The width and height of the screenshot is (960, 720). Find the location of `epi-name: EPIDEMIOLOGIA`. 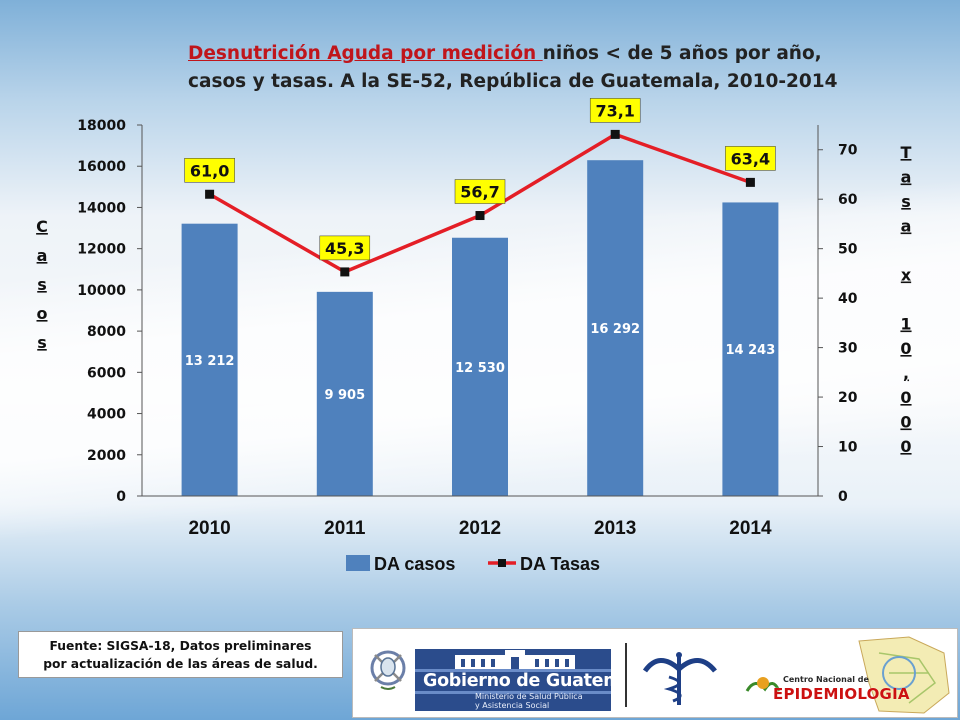

epi-name: EPIDEMIOLOGIA is located at coordinates (841, 694).